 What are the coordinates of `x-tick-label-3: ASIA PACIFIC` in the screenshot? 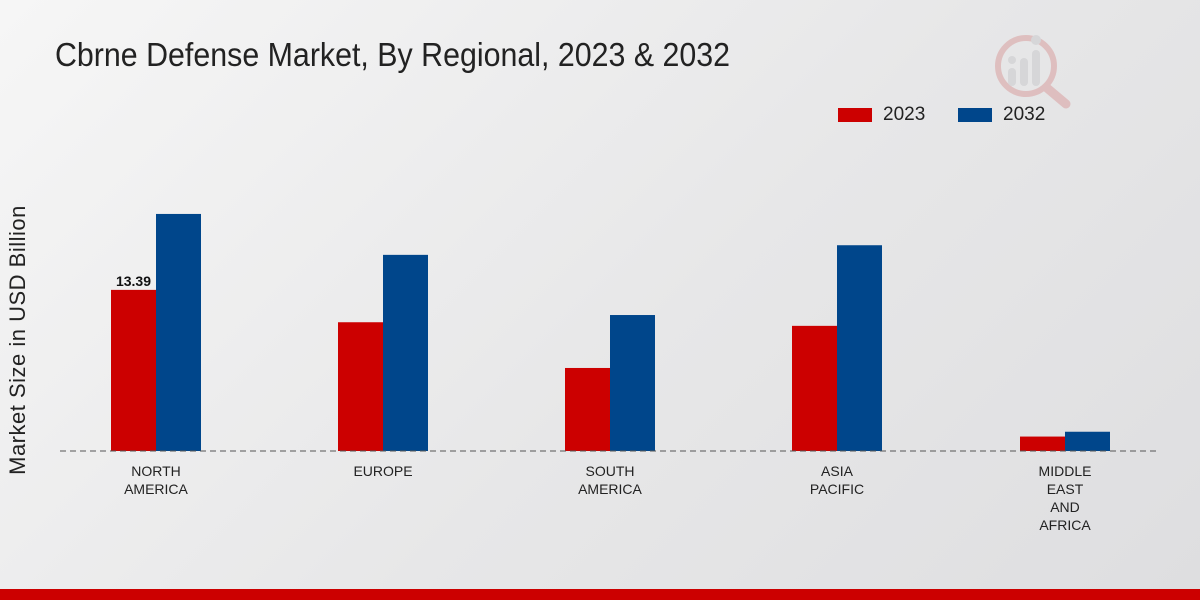 It's located at (837, 480).